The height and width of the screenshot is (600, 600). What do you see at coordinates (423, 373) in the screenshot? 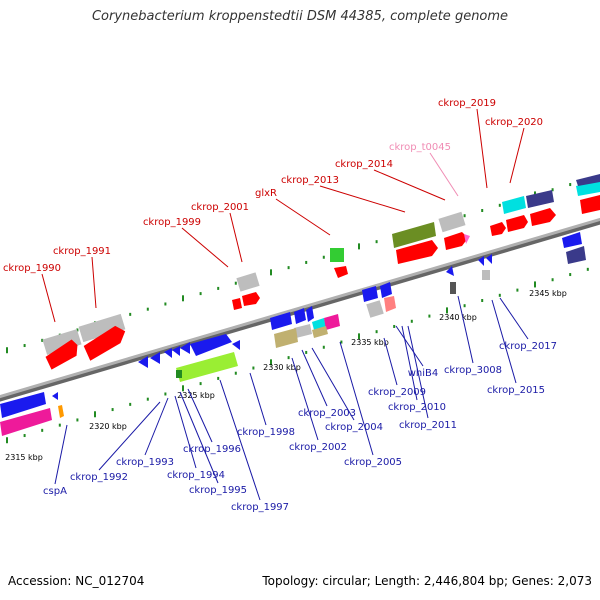
I see `gene-label: whiB4` at bounding box center [423, 373].